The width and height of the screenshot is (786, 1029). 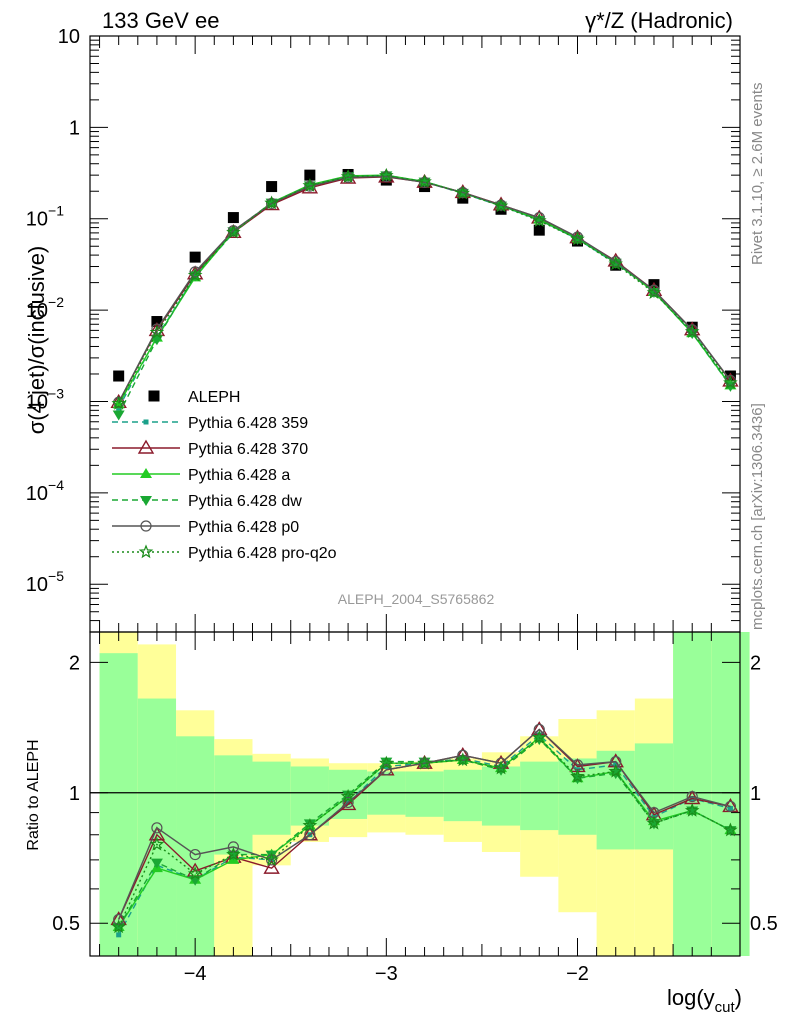 I want to click on legend-label: Pythia 6.428 p0, so click(x=243, y=527).